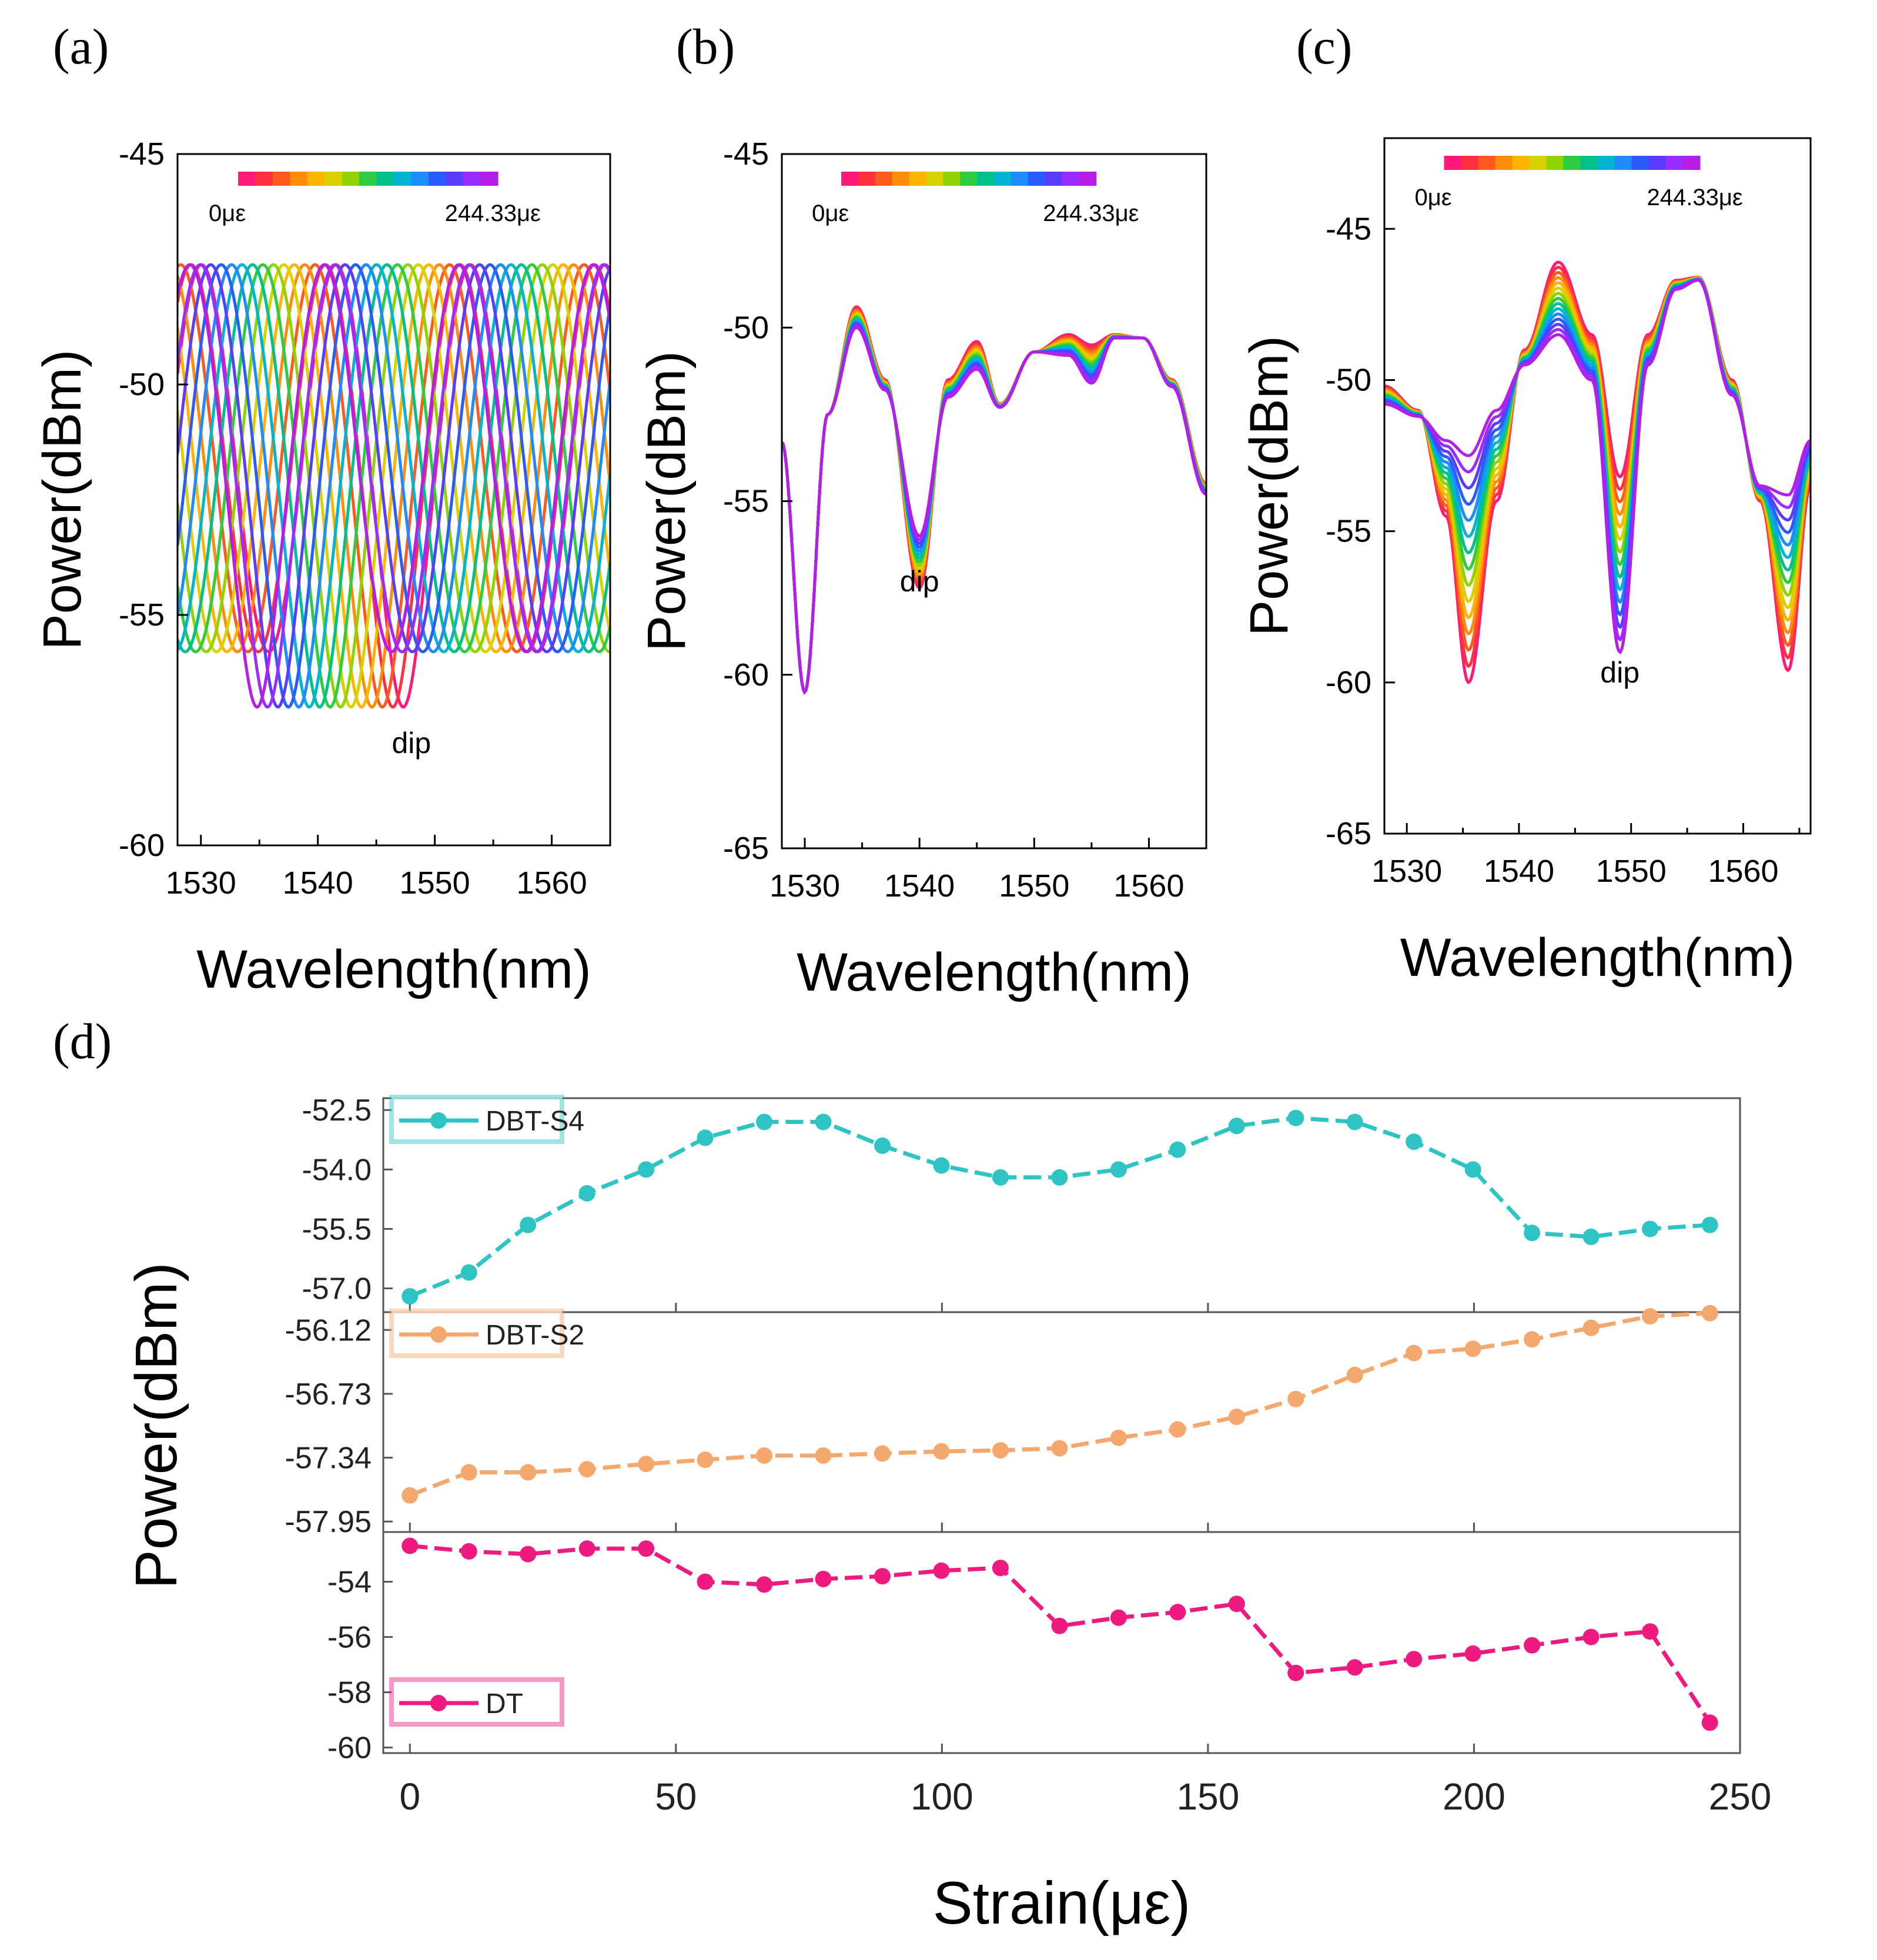 The image size is (1877, 1960). What do you see at coordinates (337, 1111) in the screenshot?
I see `strain-y-tick-label: -52.5` at bounding box center [337, 1111].